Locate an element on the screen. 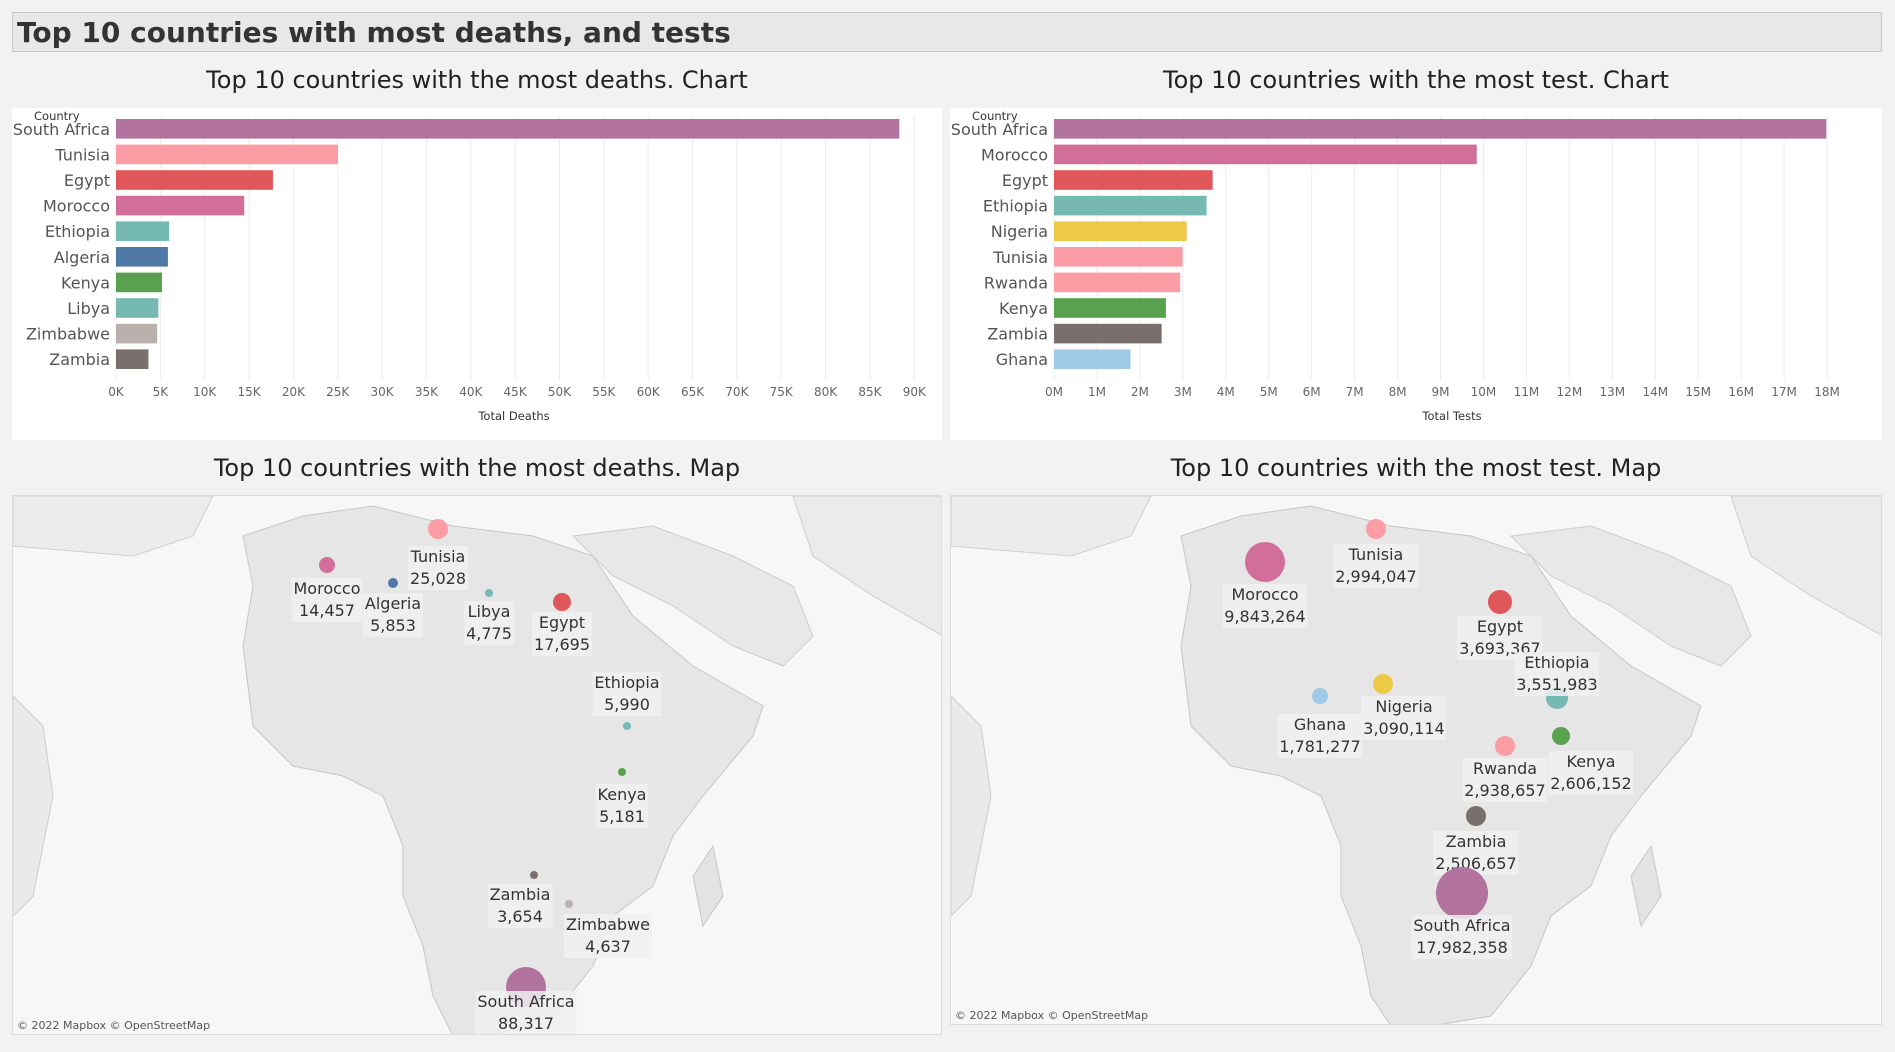  deaths-category-label: Egypt is located at coordinates (87, 180).